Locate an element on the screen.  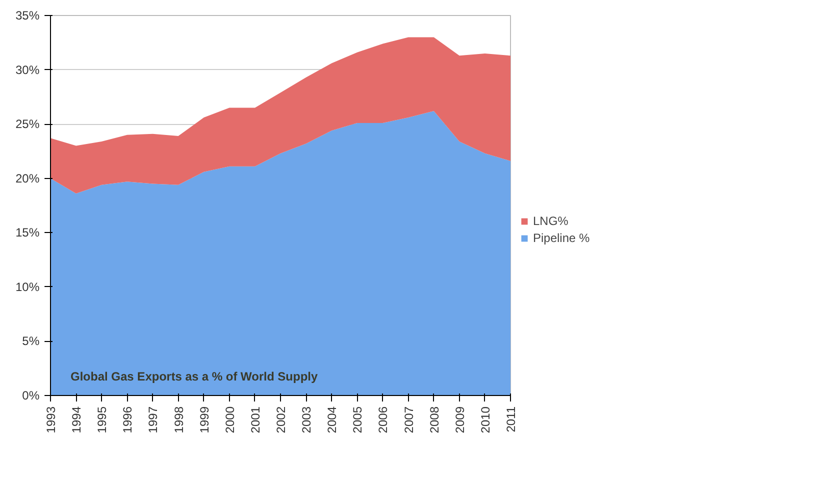
y-tick-label: 5% is located at coordinates (31, 341).